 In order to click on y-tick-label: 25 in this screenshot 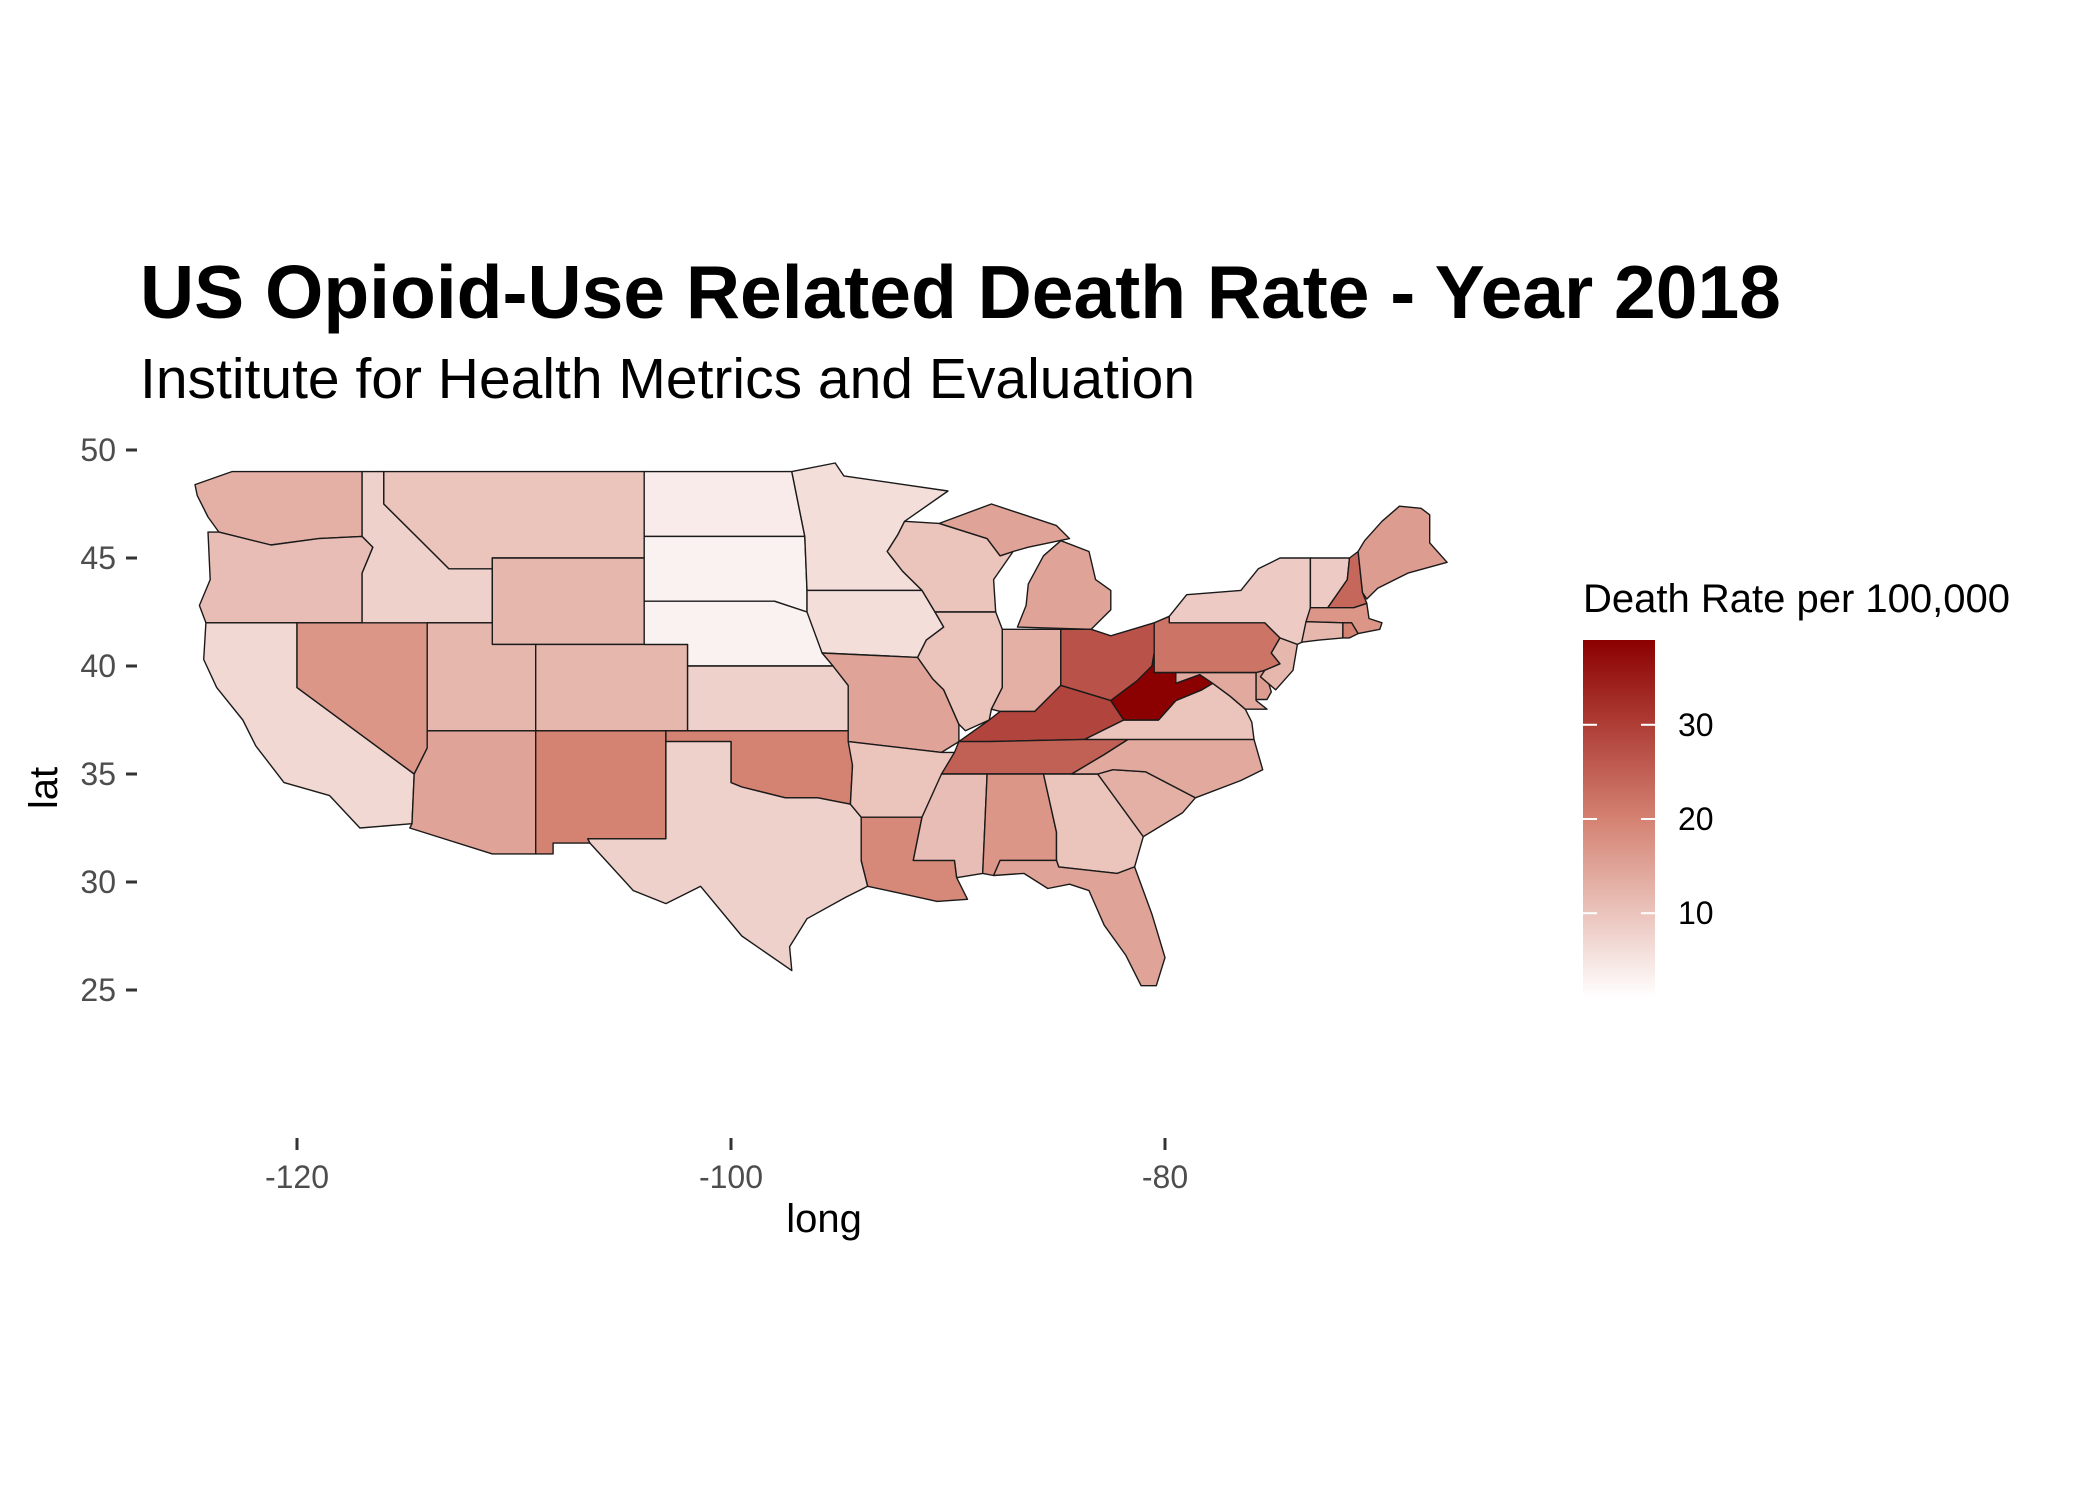, I will do `click(98, 990)`.